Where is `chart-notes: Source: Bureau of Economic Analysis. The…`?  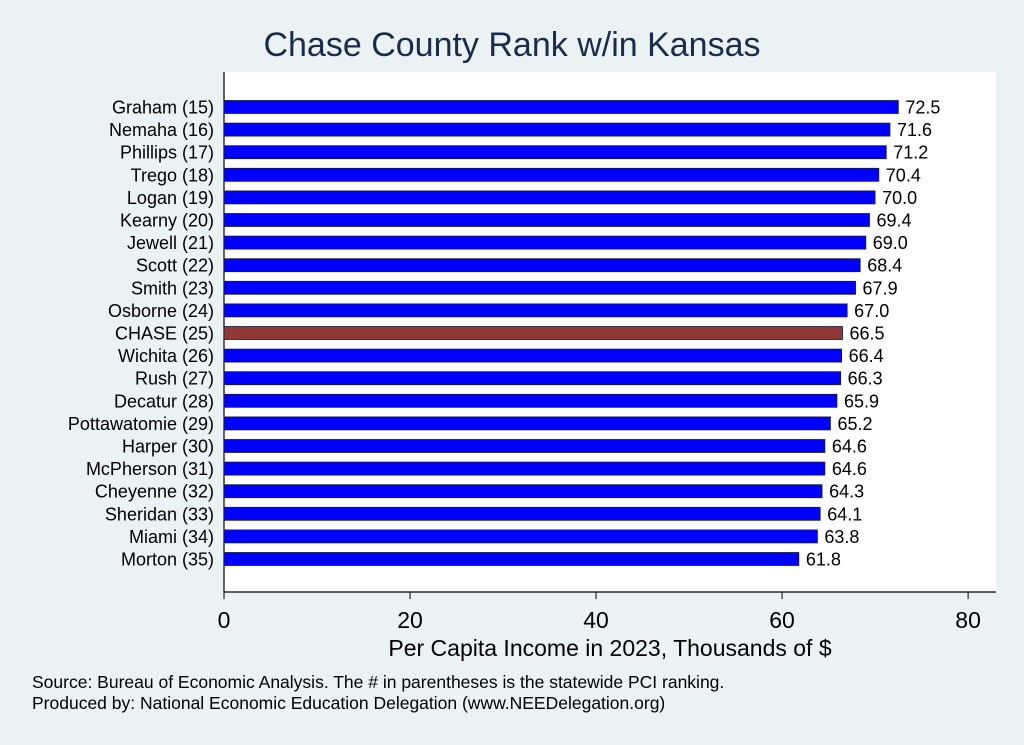 chart-notes: Source: Bureau of Economic Analysis. The… is located at coordinates (378, 693).